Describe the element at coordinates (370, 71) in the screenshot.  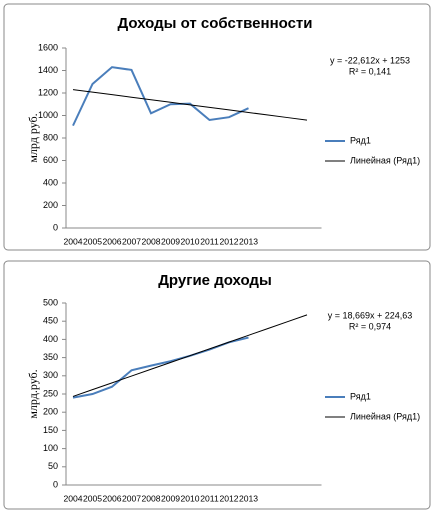
I see `annotation: R² = 0,141` at that location.